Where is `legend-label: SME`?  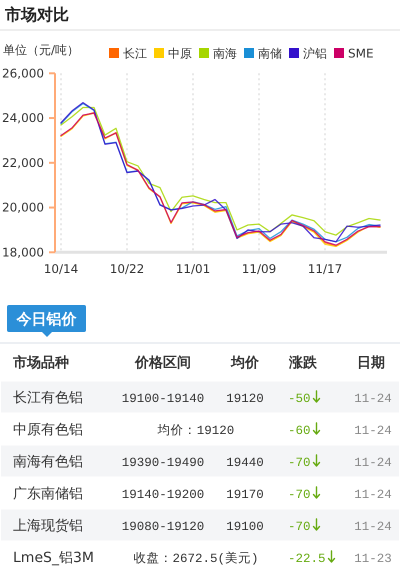
legend-label: SME is located at coordinates (361, 53).